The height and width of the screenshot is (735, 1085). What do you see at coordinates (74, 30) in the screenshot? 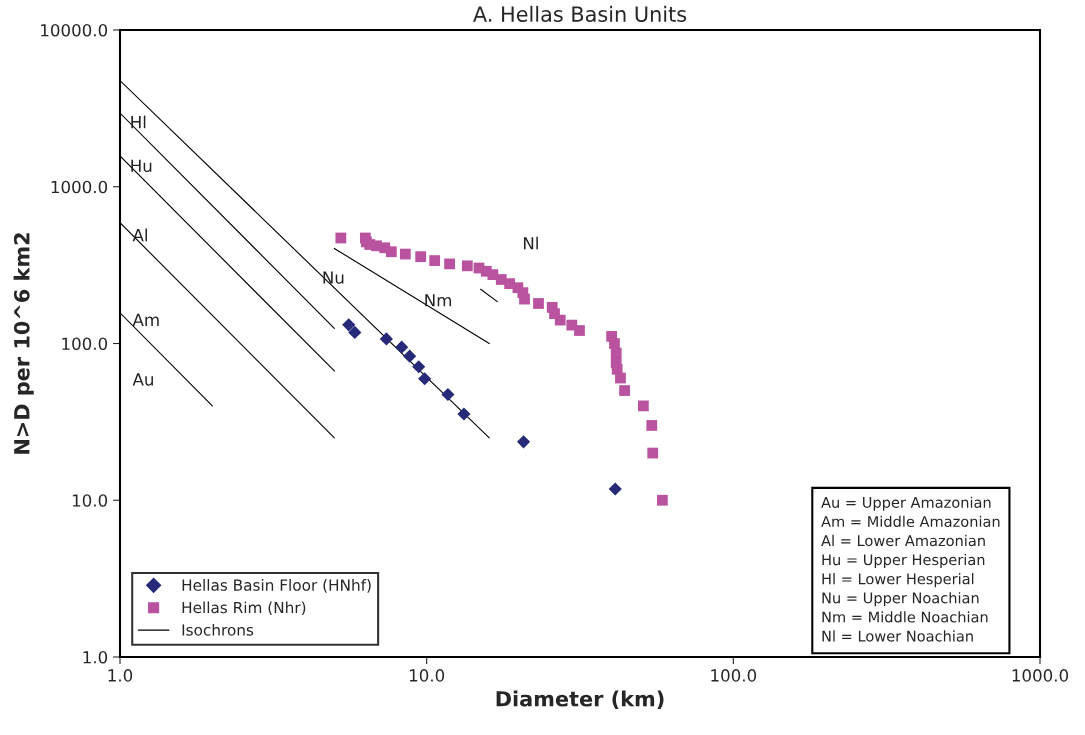
I see `y-tick-label: 10000.0` at bounding box center [74, 30].